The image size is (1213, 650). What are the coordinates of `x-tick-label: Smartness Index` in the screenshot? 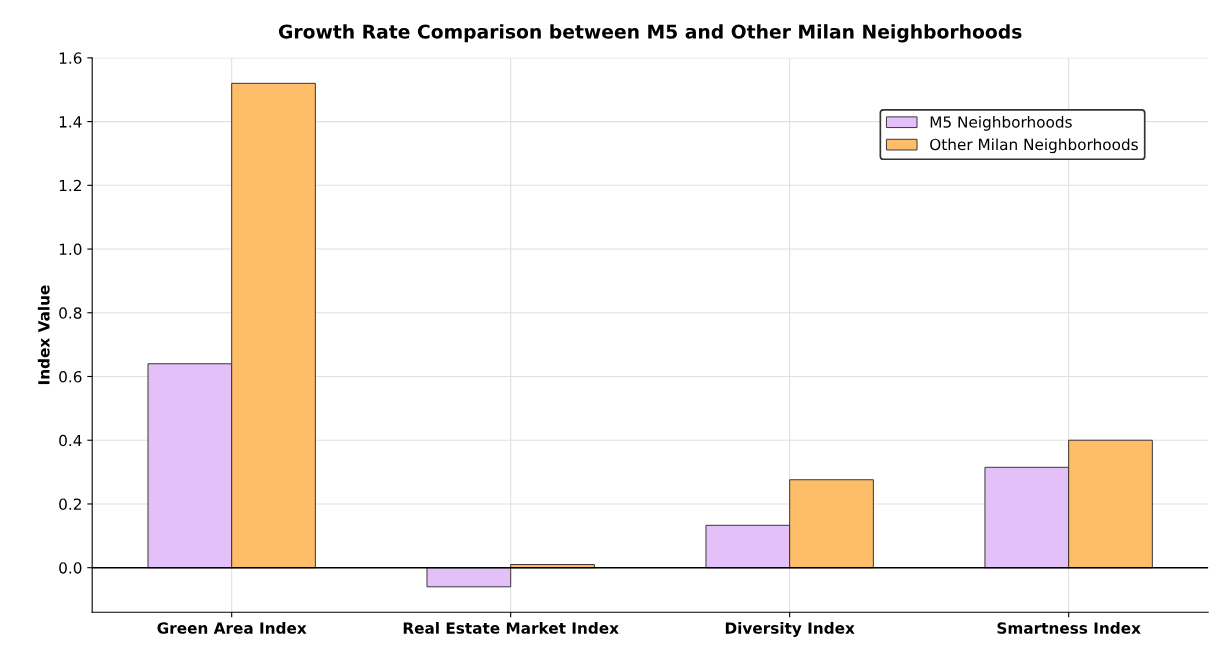 It's located at (1069, 628).